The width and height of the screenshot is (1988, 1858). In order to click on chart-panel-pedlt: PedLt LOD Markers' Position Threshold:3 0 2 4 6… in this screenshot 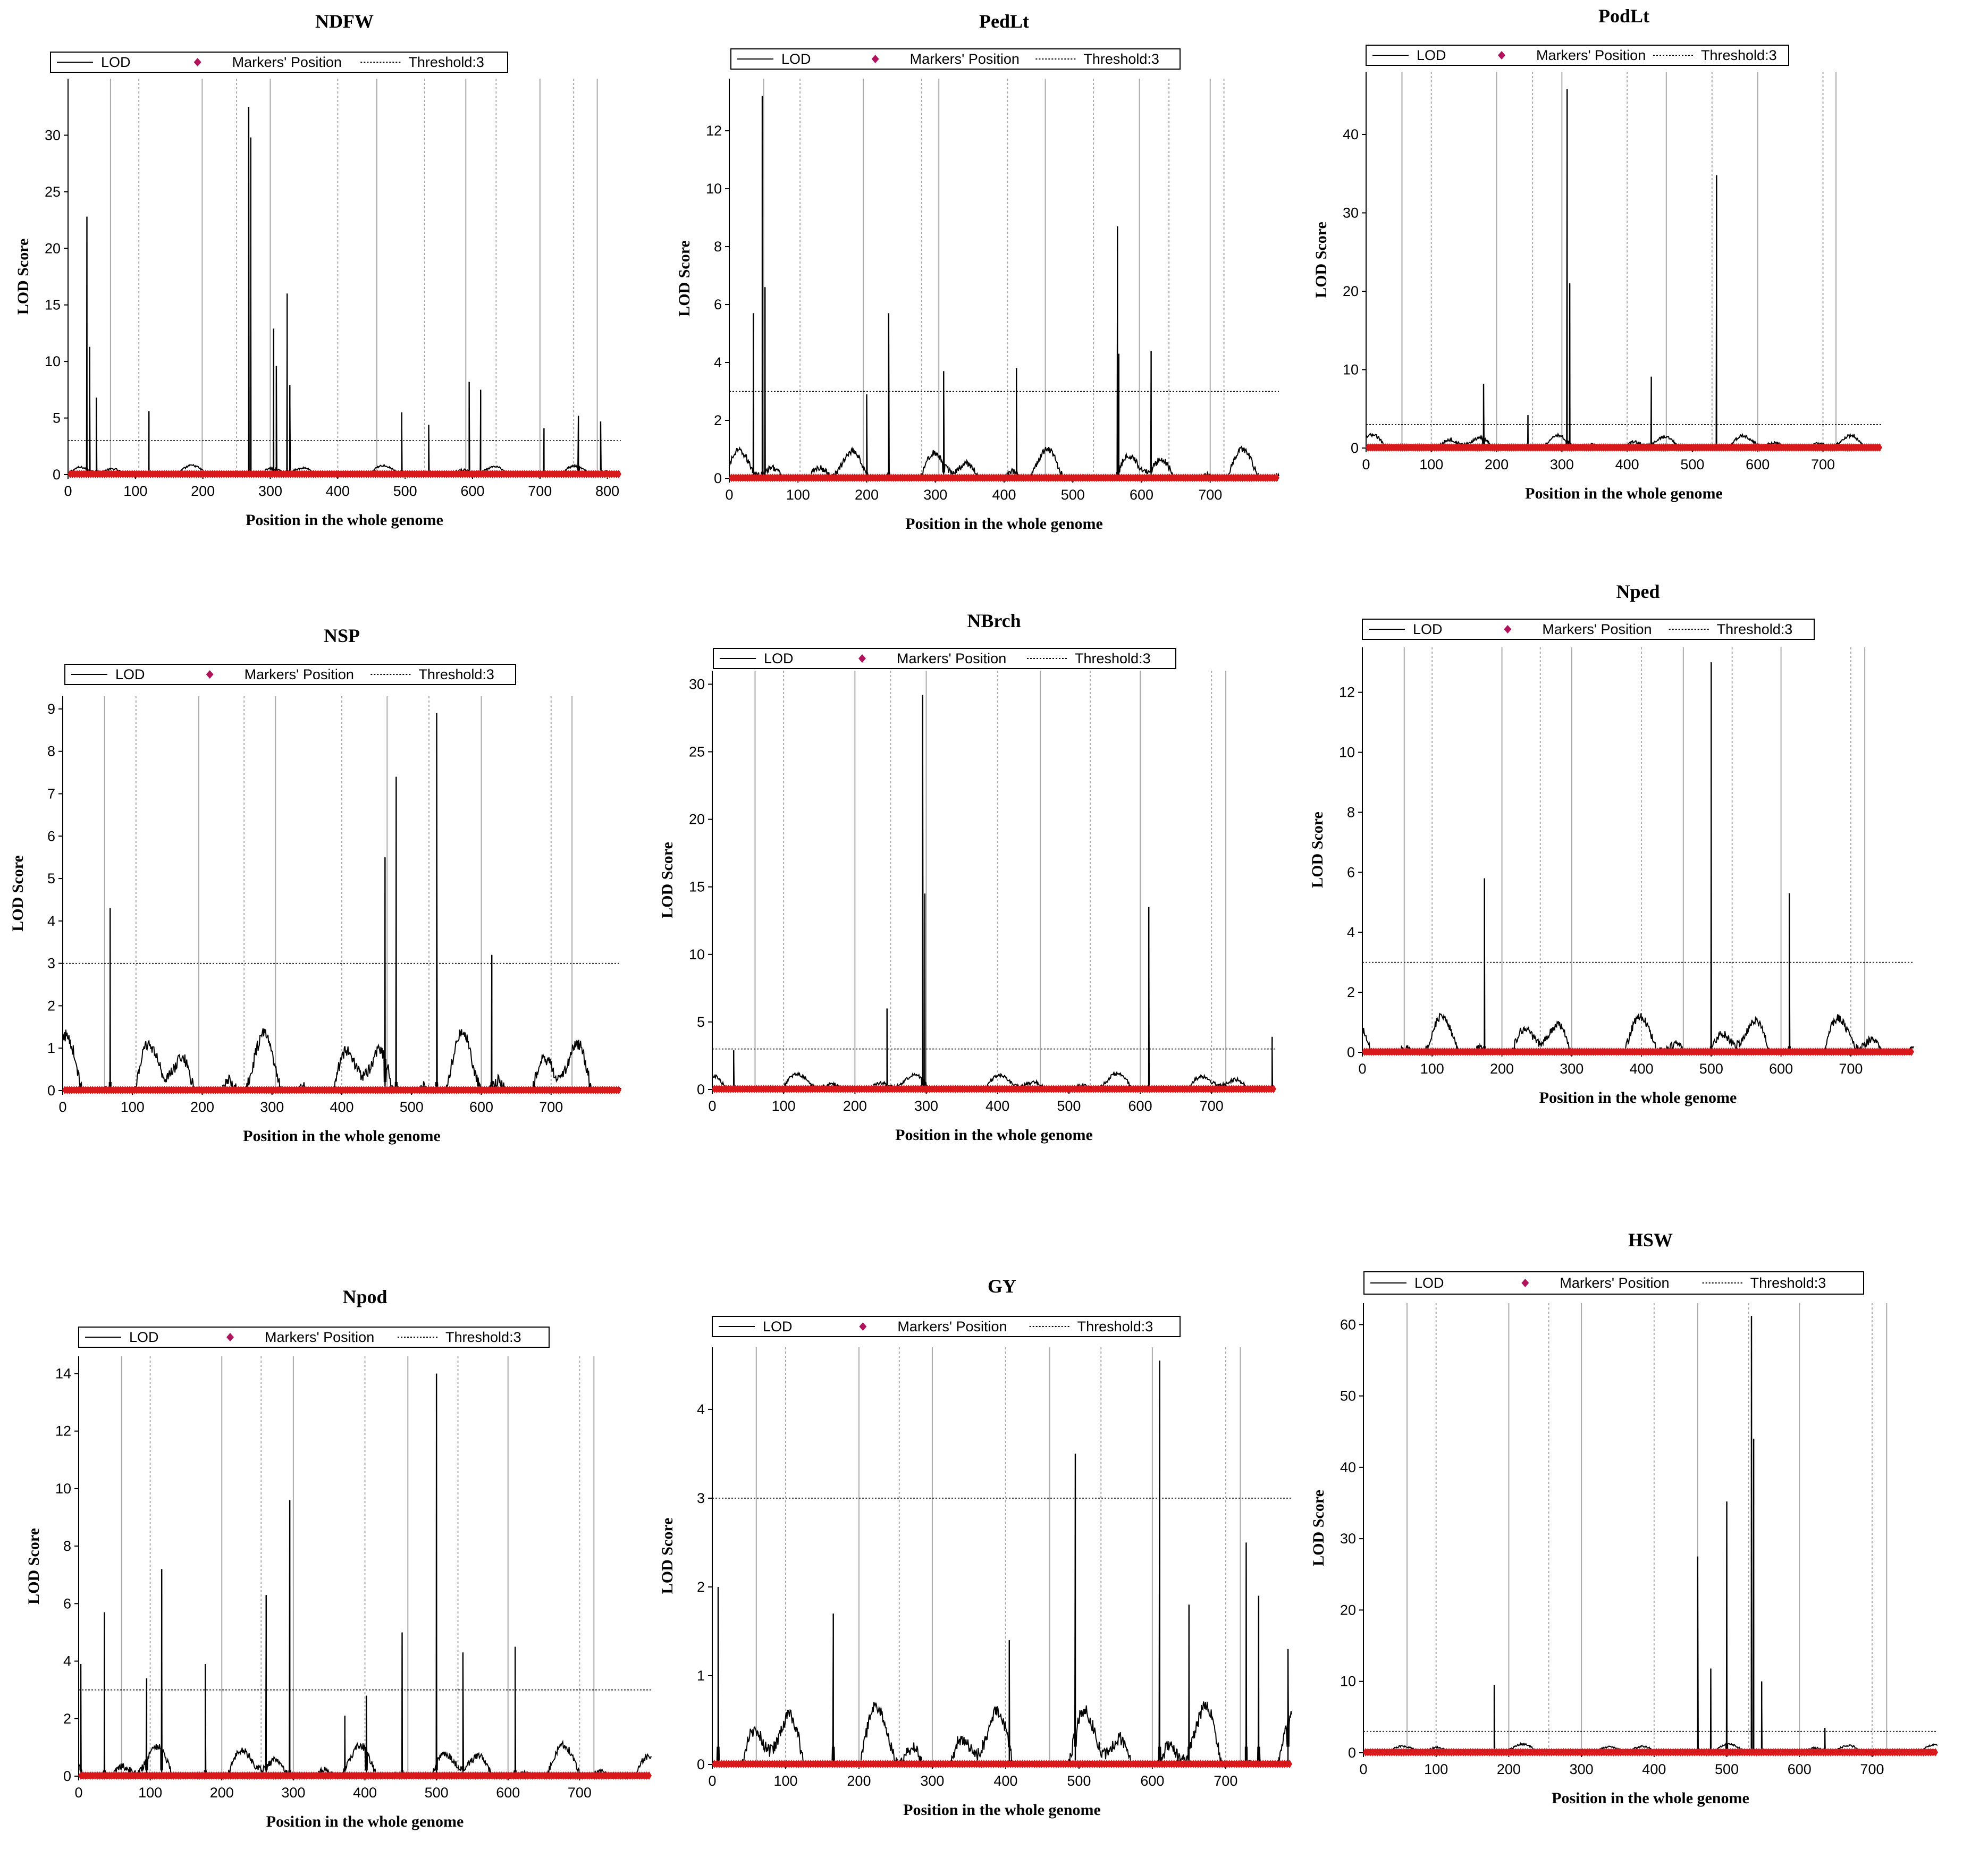, I will do `click(977, 272)`.